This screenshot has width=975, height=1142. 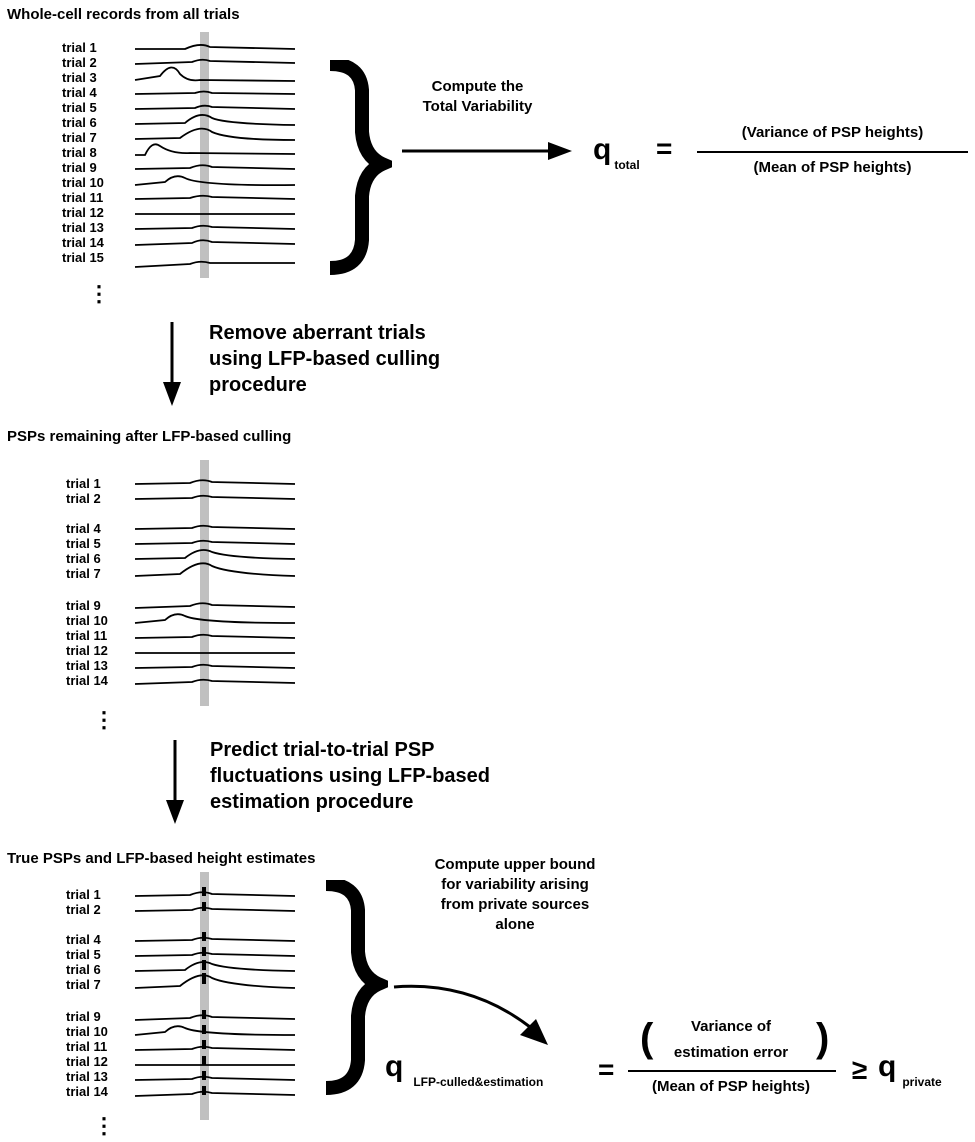 What do you see at coordinates (322, 750) in the screenshot?
I see `step-predict-line-1: Predict trial-to-trial PSP` at bounding box center [322, 750].